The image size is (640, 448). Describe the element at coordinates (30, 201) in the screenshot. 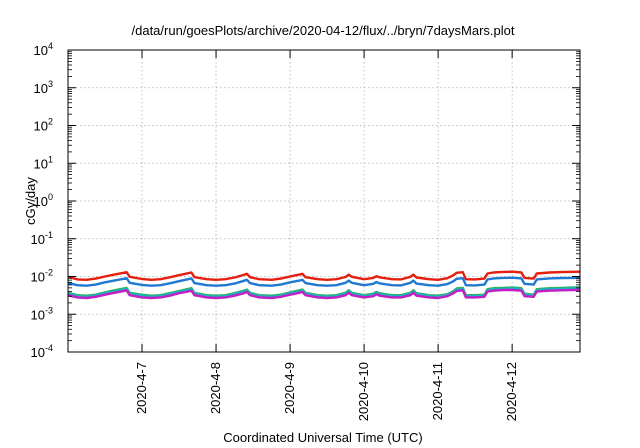

I see `y-axis-label: cGy/day` at that location.